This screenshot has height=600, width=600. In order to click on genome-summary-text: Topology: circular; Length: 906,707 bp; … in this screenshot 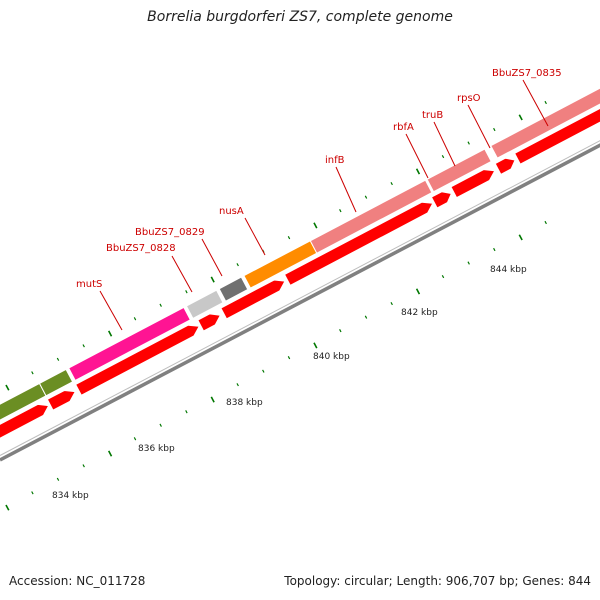, I will do `click(437, 581)`.